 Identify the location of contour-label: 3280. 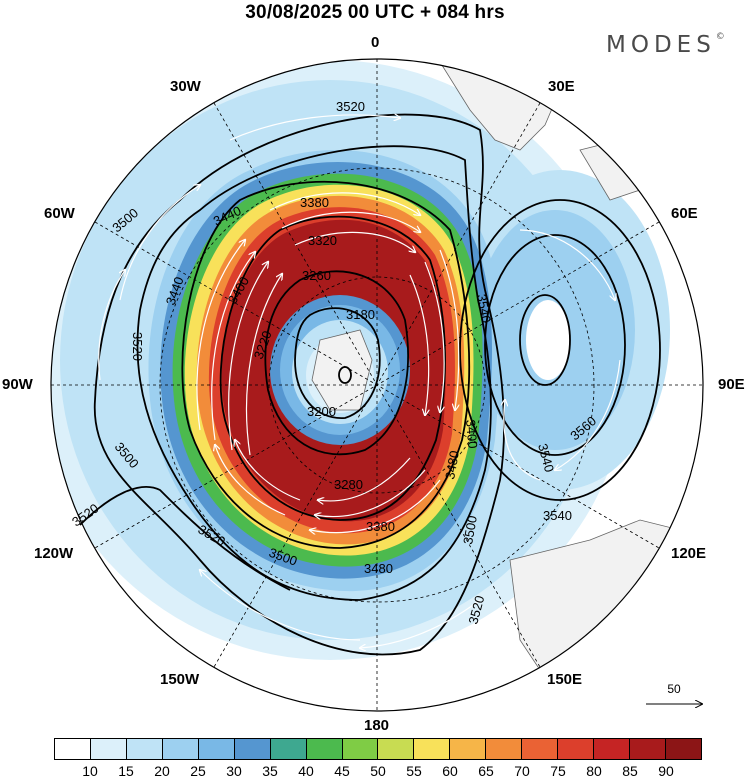
(348, 484).